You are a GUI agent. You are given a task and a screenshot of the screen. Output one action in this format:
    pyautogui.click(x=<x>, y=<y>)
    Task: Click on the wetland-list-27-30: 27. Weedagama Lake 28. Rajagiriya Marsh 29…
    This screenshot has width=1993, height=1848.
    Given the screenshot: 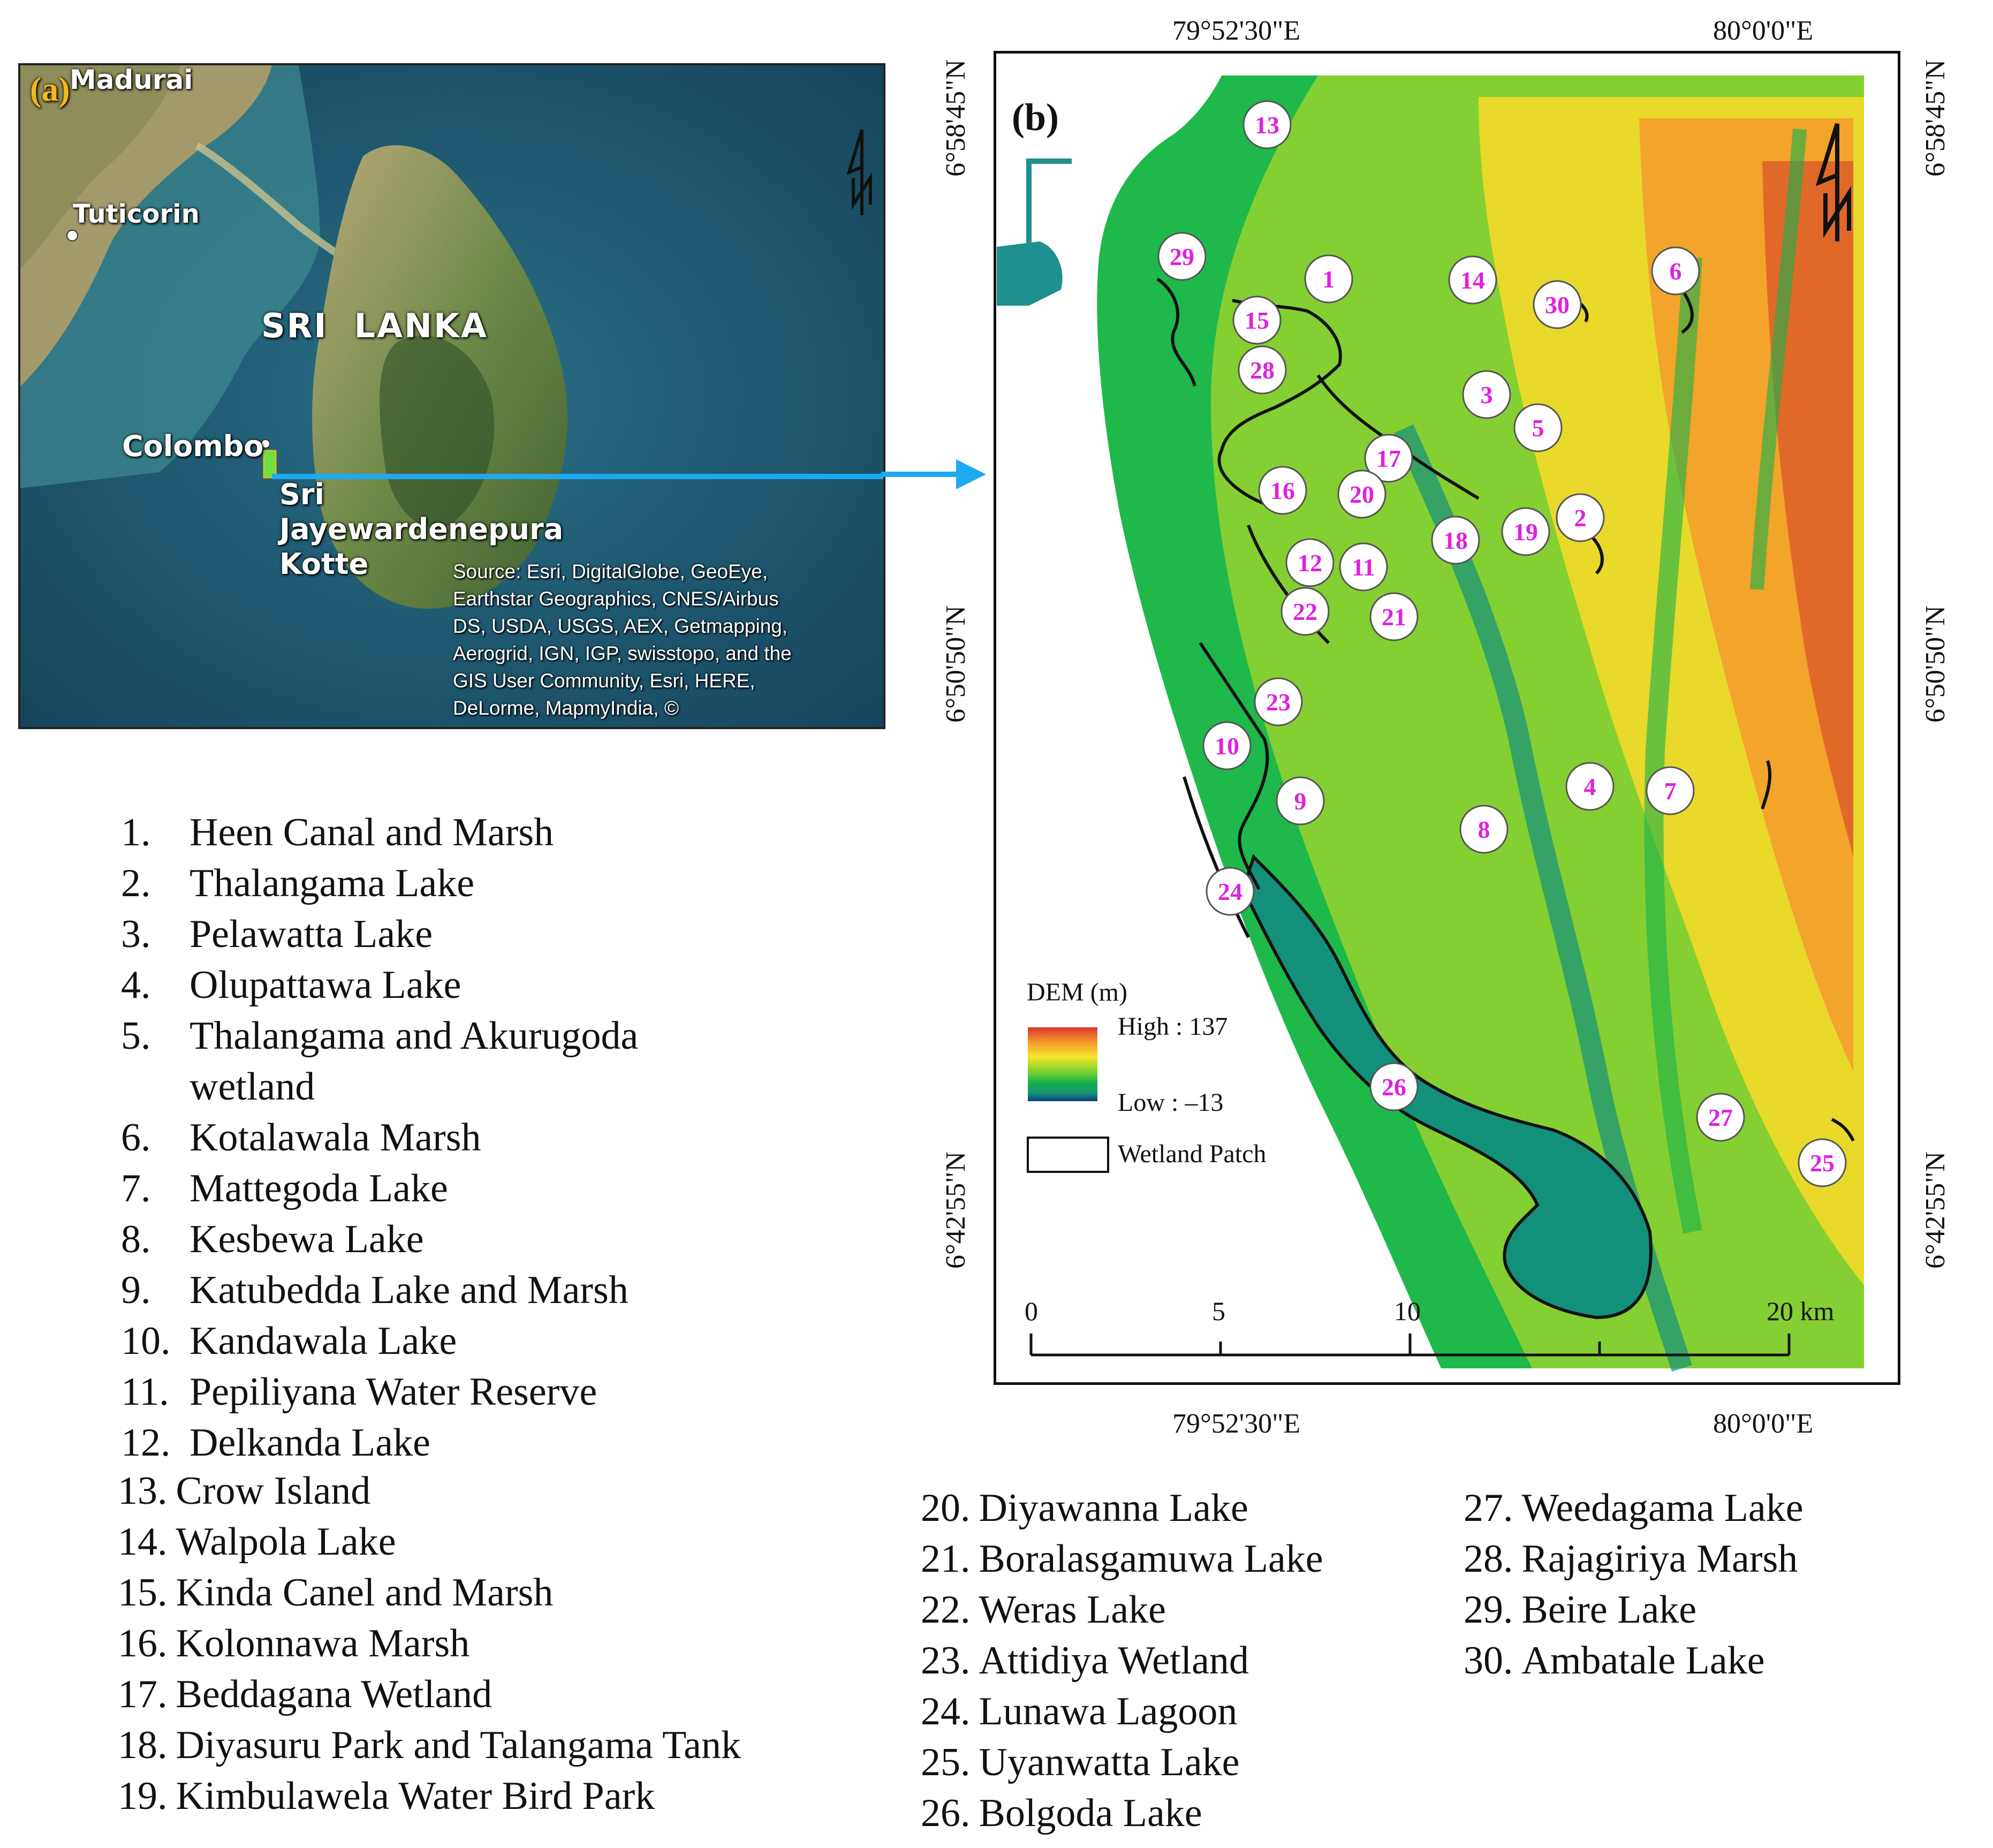 What is the action you would take?
    pyautogui.click(x=1633, y=1585)
    